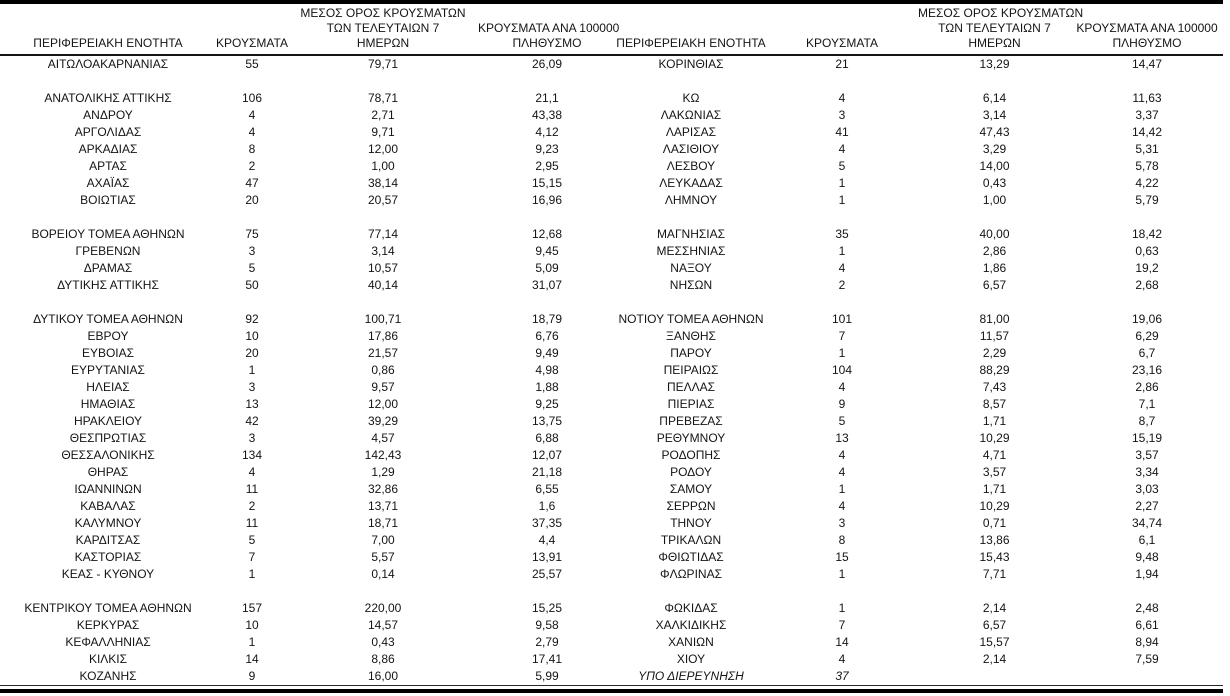 This screenshot has height=696, width=1230. Describe the element at coordinates (308, 98) in the screenshot. I see `table-row: ΑΝΑΤΟΛΙΚΗΣ ΑΤΤΙΚΗΣ 106 78,71 21,1` at that location.